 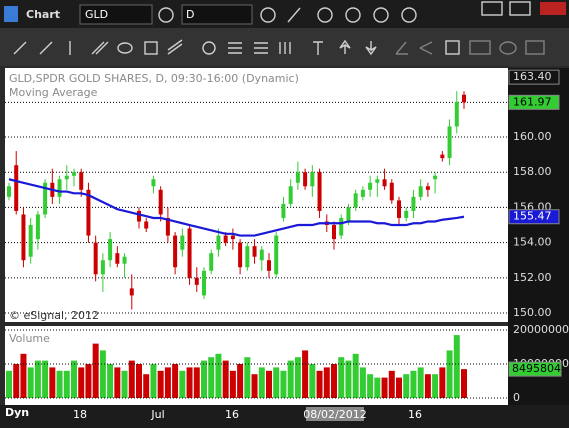 What do you see at coordinates (492, 8) in the screenshot?
I see `max-btn` at bounding box center [492, 8].